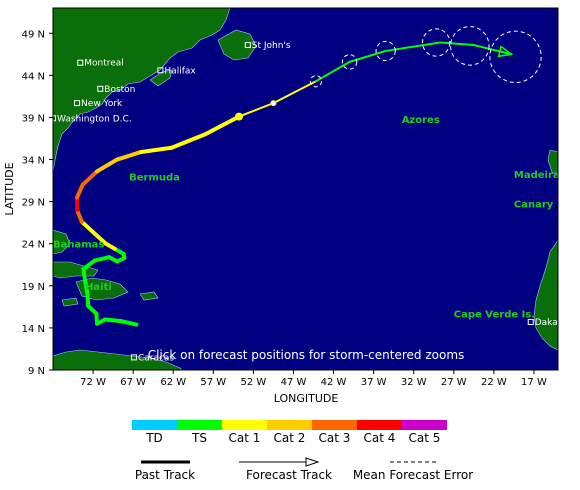 The image size is (580, 490). Describe the element at coordinates (375, 79) in the screenshot. I see `forecast-track` at that location.